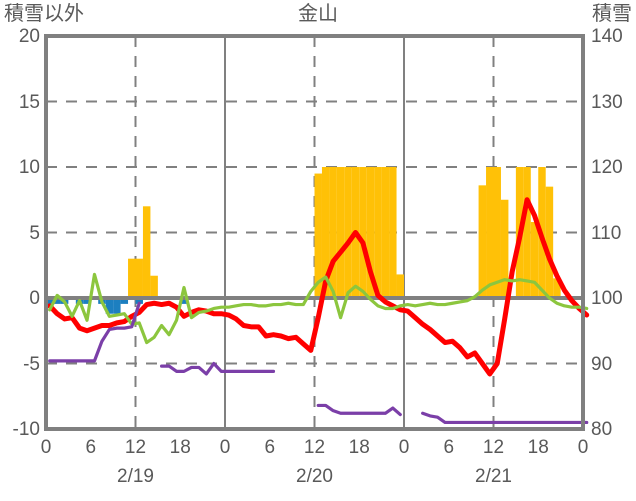 The image size is (636, 501). What do you see at coordinates (602, 429) in the screenshot?
I see `y-axis-right-tick: 80` at bounding box center [602, 429].